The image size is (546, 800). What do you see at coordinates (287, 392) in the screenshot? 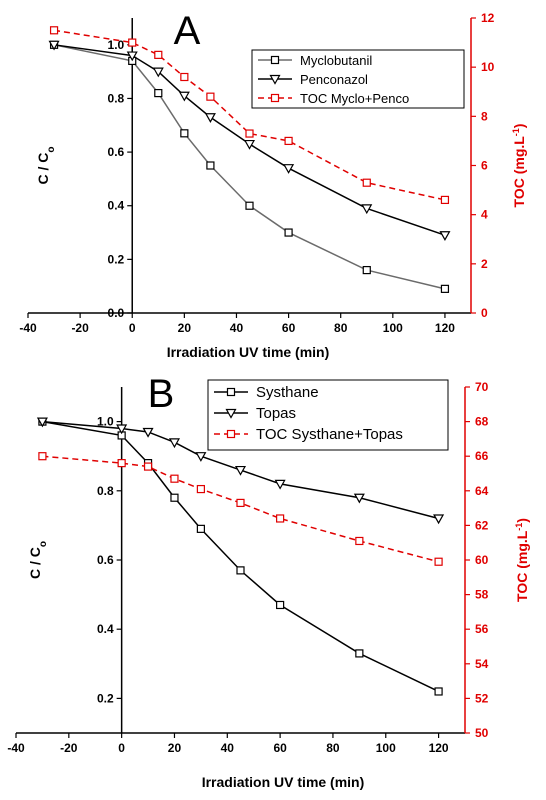
I see `legend-label: Systhane` at bounding box center [287, 392].